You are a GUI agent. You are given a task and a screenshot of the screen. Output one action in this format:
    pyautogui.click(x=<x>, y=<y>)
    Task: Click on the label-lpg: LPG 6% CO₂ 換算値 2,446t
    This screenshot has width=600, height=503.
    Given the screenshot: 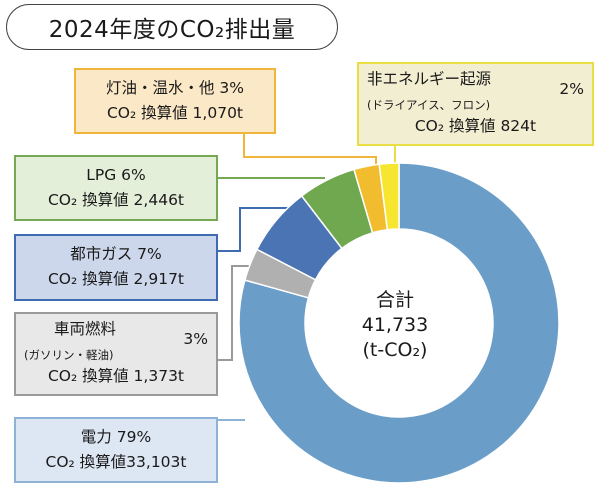 What is the action you would take?
    pyautogui.click(x=116, y=188)
    